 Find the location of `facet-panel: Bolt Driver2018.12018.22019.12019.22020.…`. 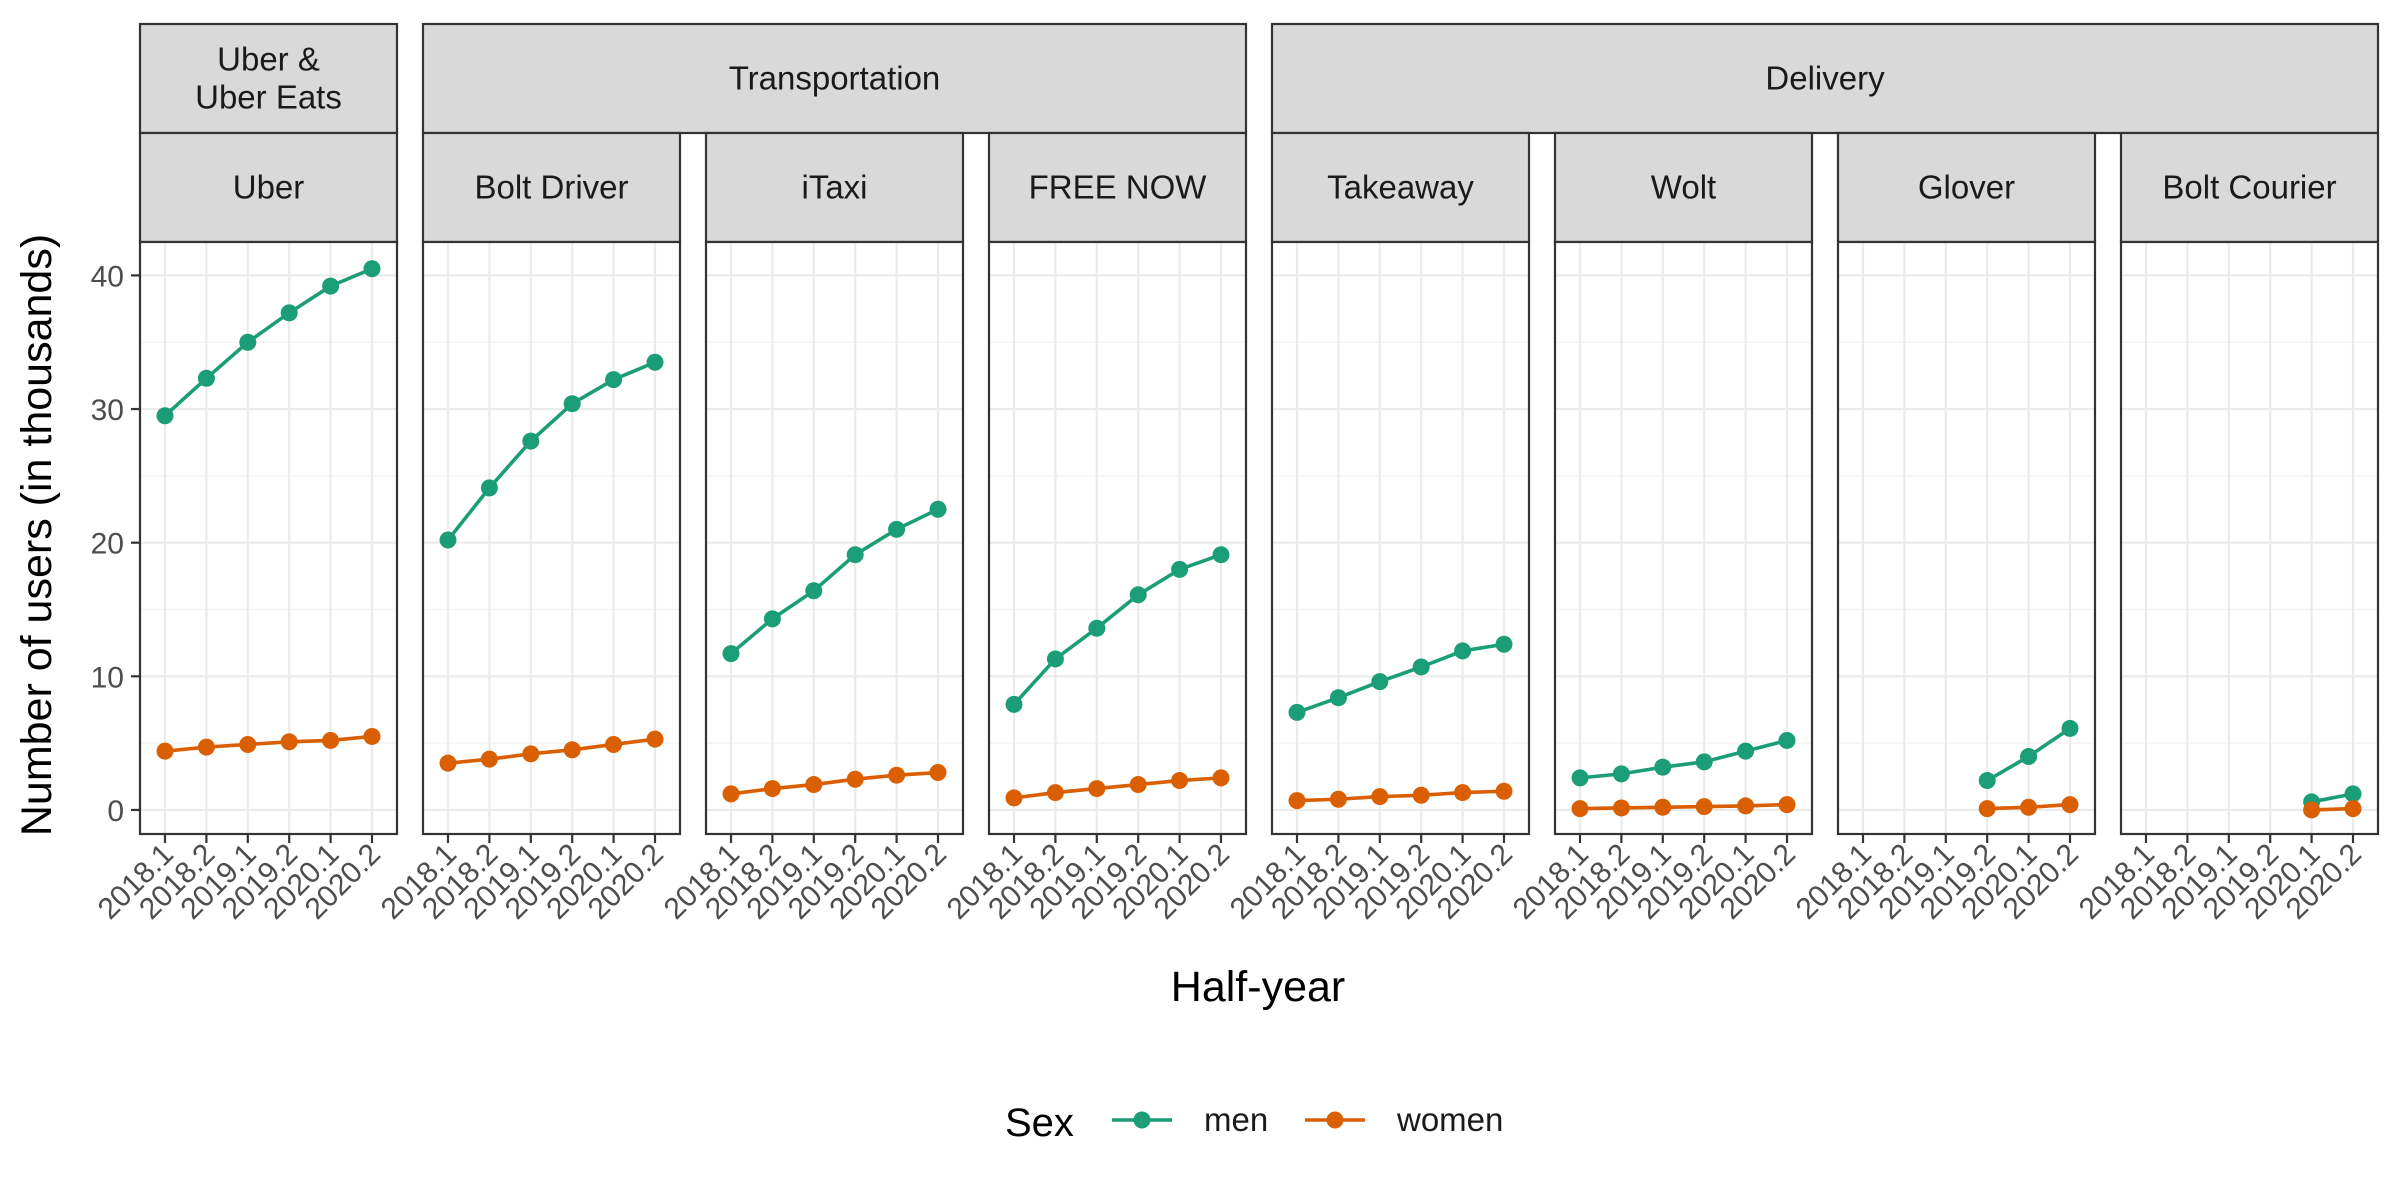

facet-panel: Bolt Driver2018.12018.22019.12019.22020.… is located at coordinates (528, 528).